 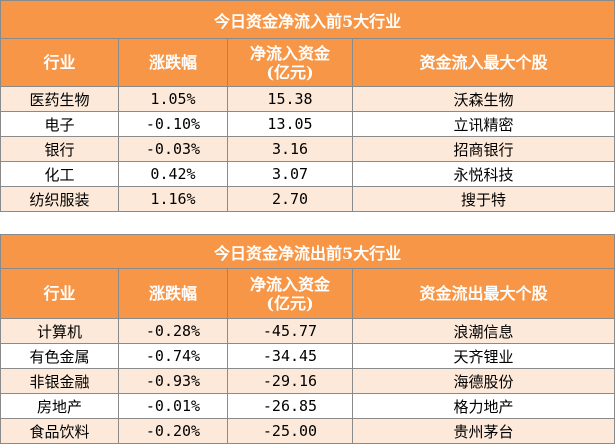 I want to click on table-row: 银行 -0.03% 3.16 招商银行, so click(x=307, y=149).